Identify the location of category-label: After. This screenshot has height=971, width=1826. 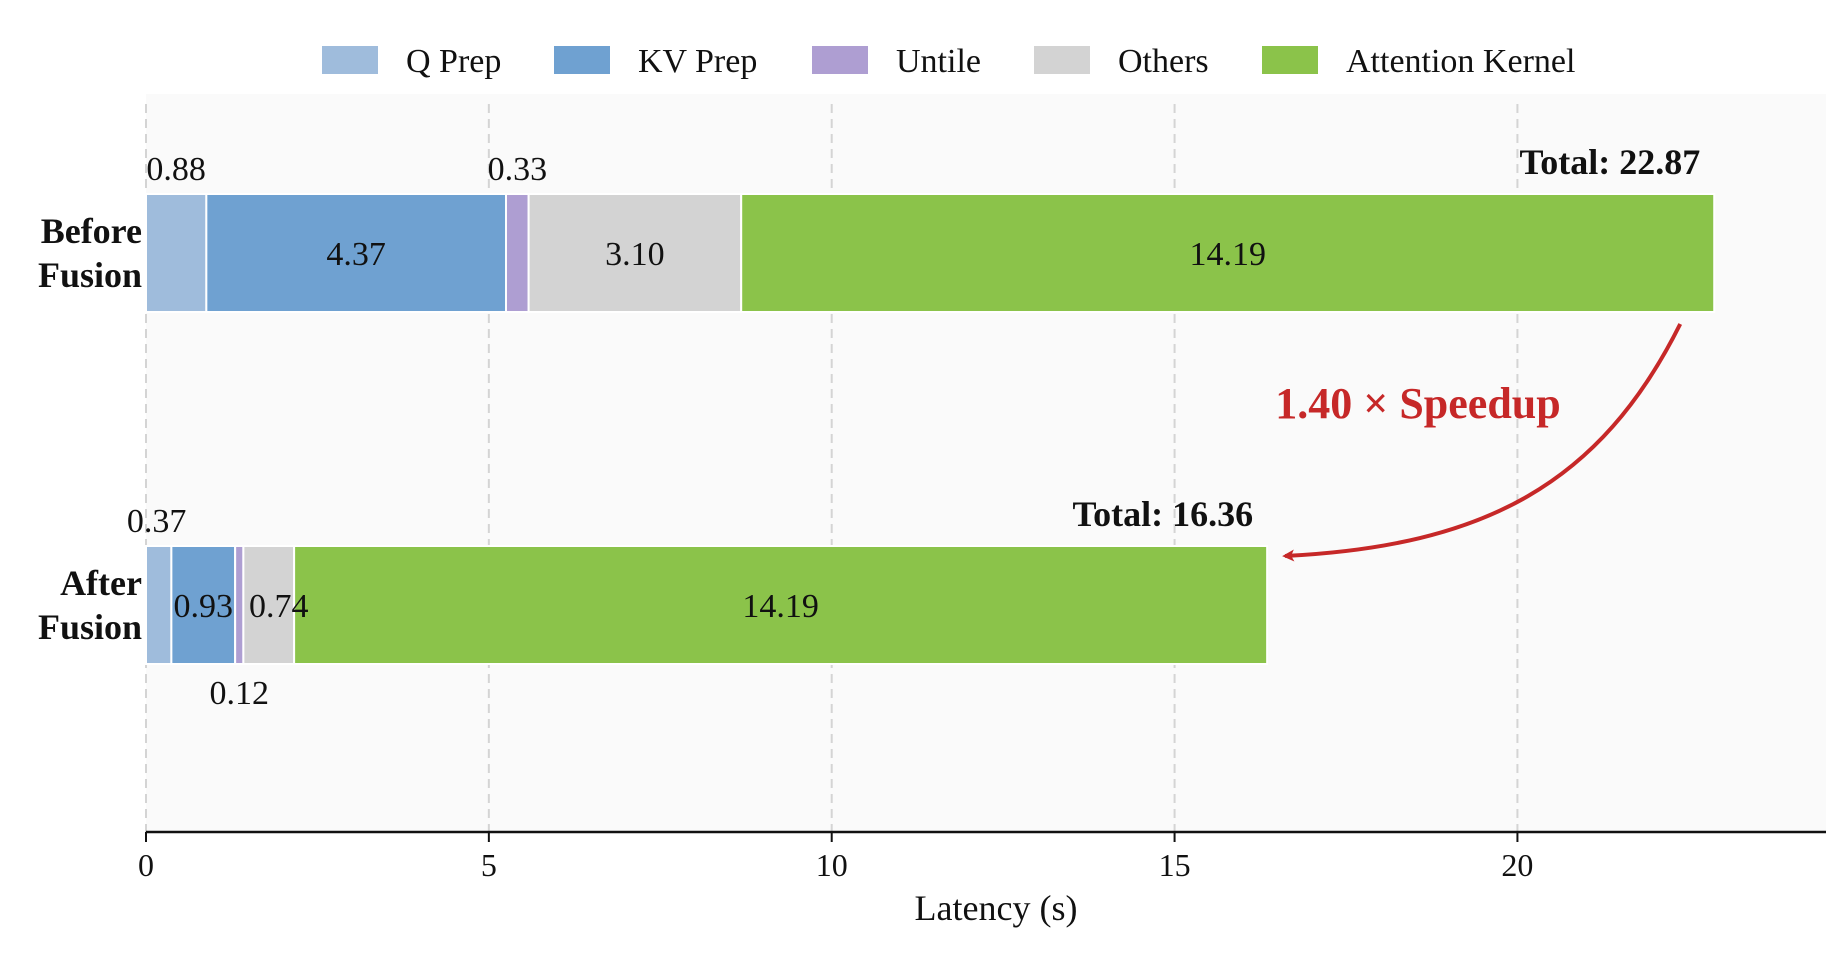
(101, 583).